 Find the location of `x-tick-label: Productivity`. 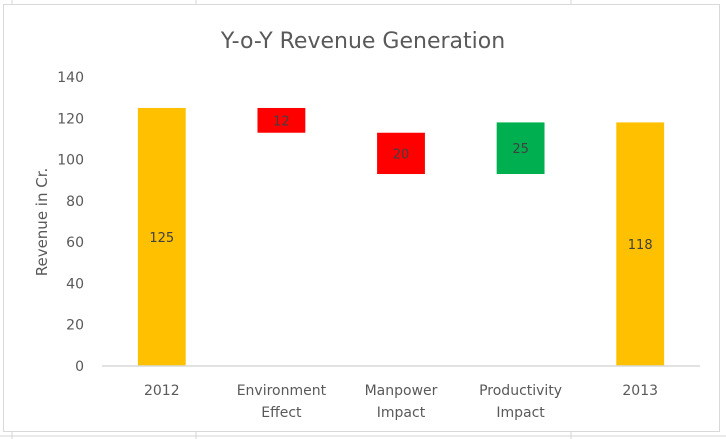

x-tick-label: Productivity is located at coordinates (520, 391).